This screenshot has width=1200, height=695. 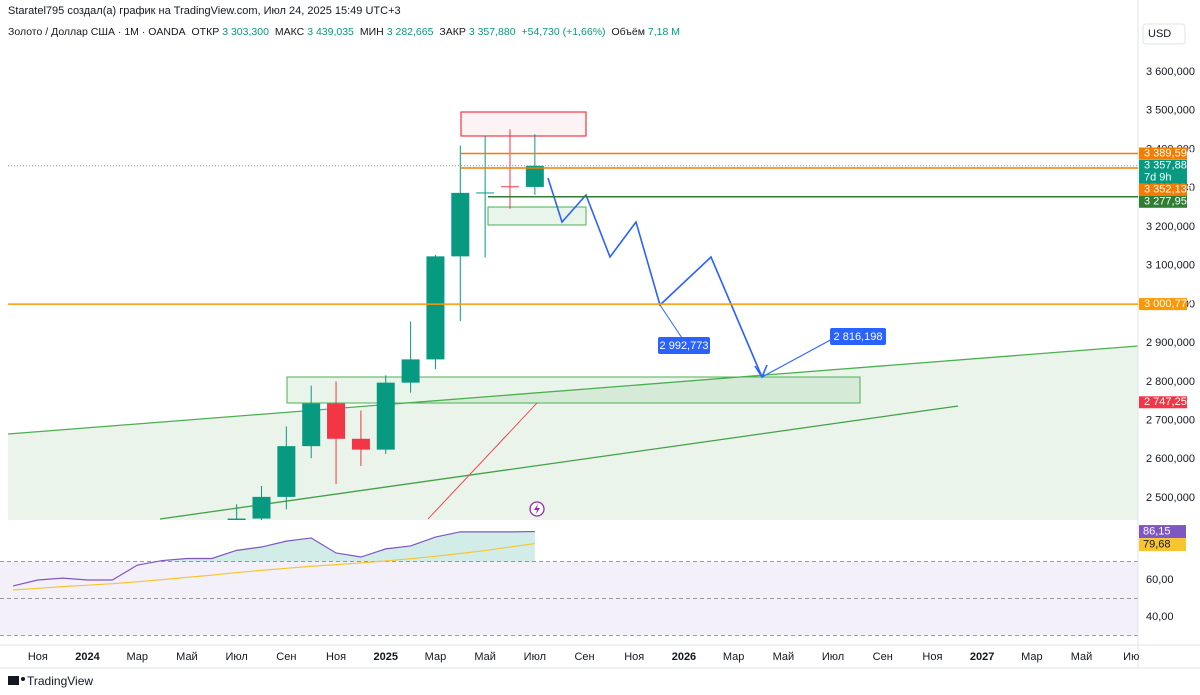 What do you see at coordinates (60, 681) in the screenshot?
I see `brand: TradingView` at bounding box center [60, 681].